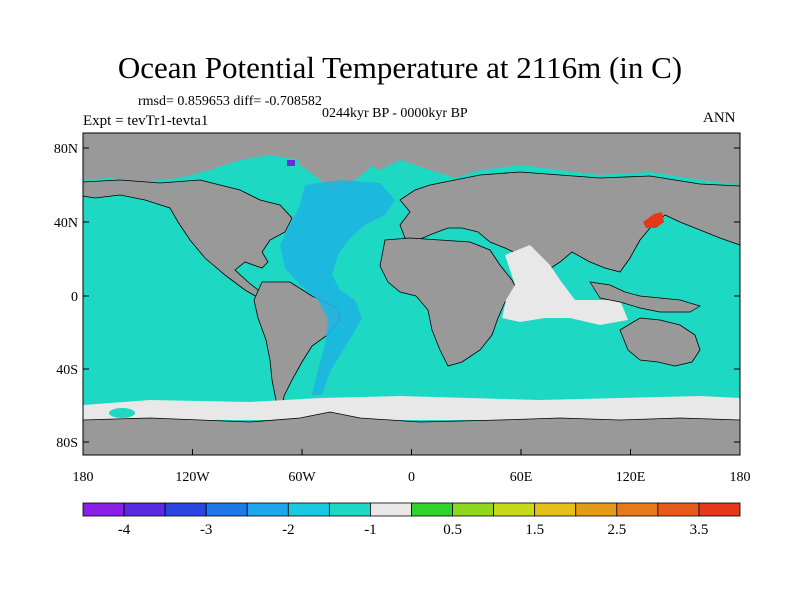  I want to click on lat-label: 40N, so click(66, 223).